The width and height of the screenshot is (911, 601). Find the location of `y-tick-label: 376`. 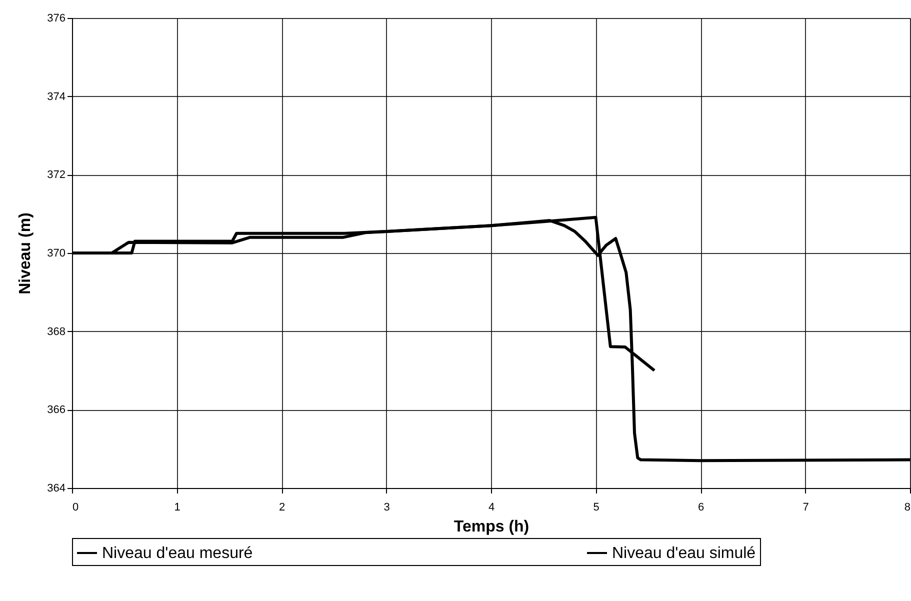

y-tick-label: 376 is located at coordinates (56, 18).